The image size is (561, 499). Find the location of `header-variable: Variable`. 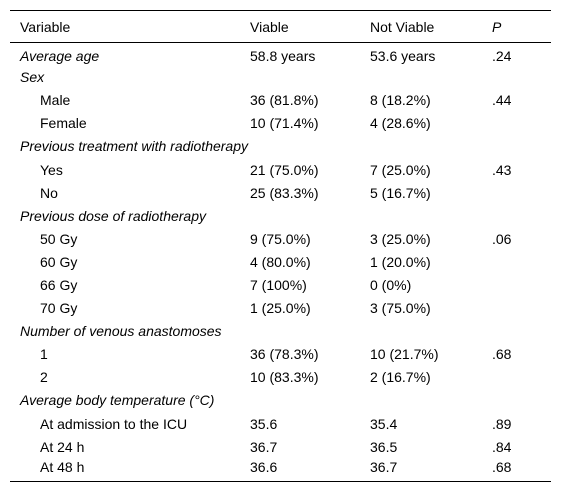

header-variable: Variable is located at coordinates (45, 26).